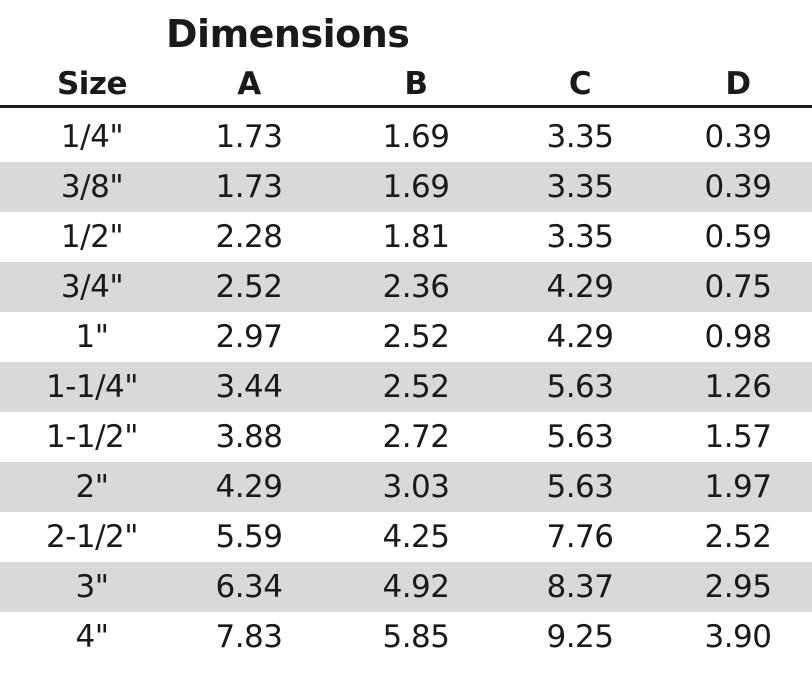 The height and width of the screenshot is (680, 812). What do you see at coordinates (249, 537) in the screenshot?
I see `cell-a: 5.59` at bounding box center [249, 537].